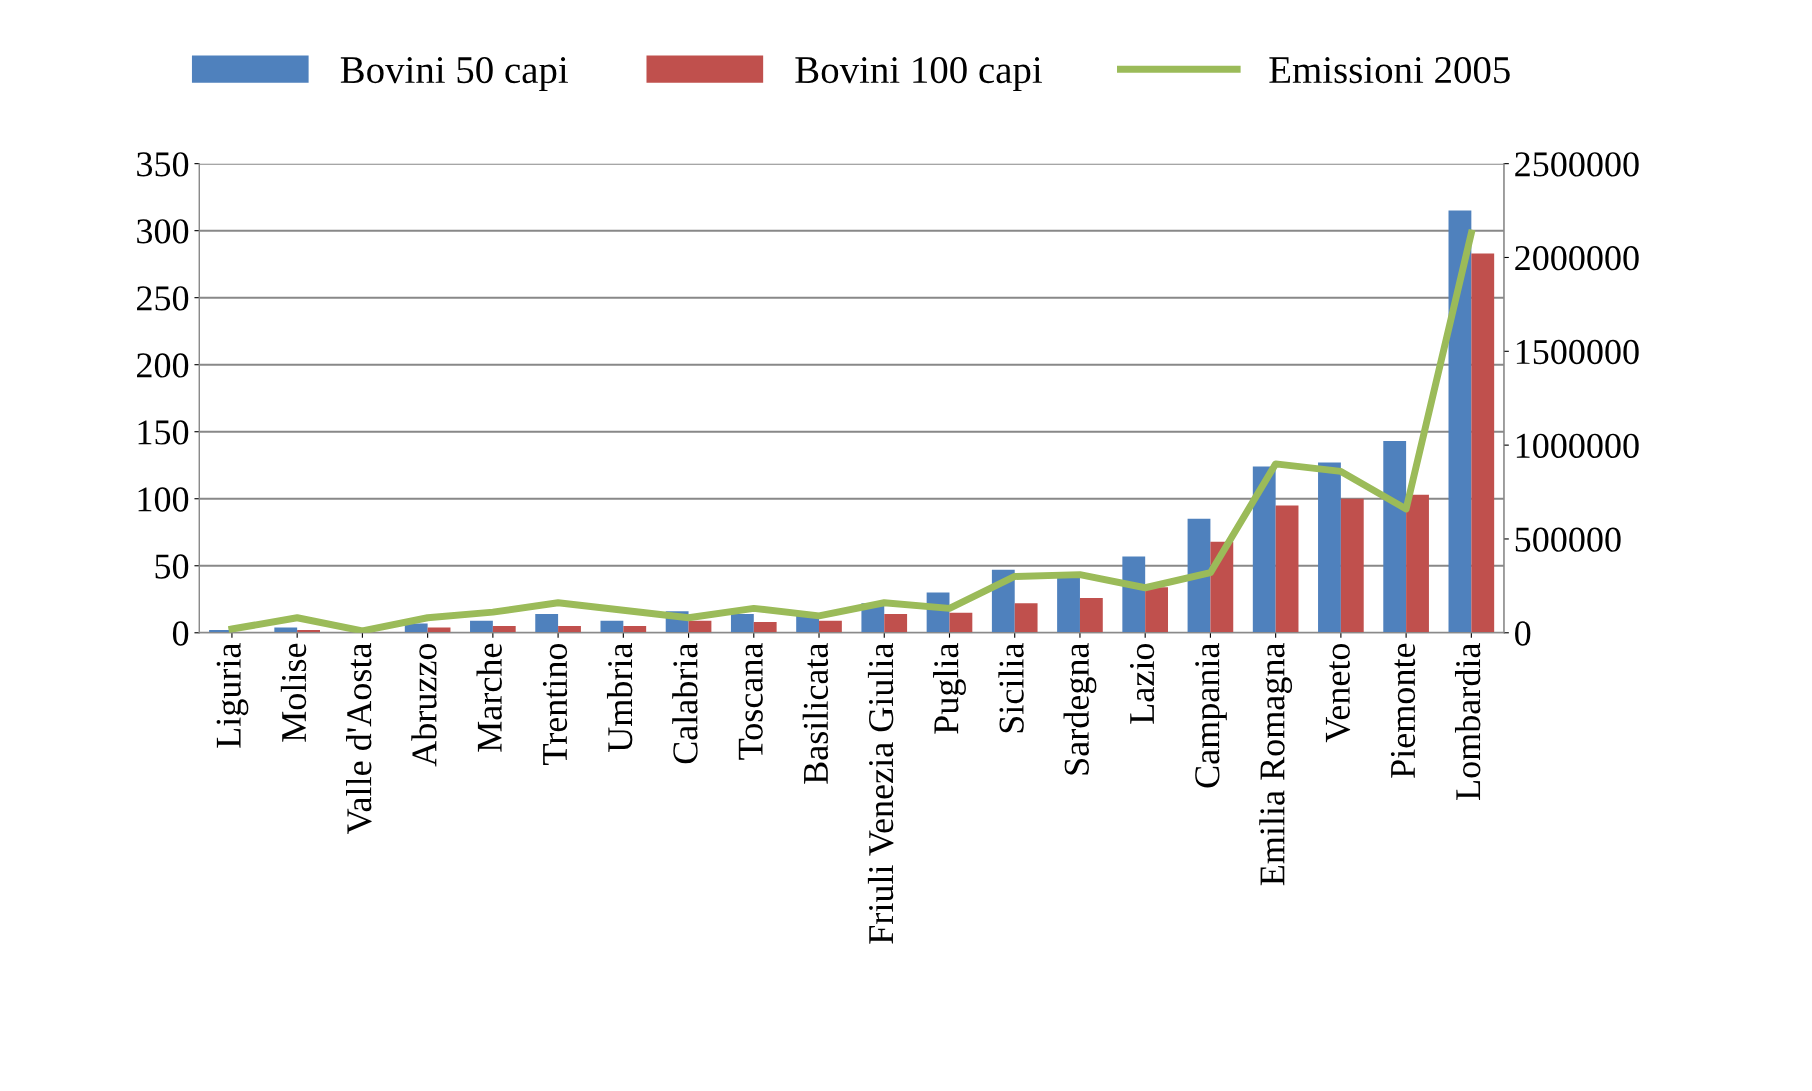 The width and height of the screenshot is (1812, 1091). What do you see at coordinates (1523, 633) in the screenshot?
I see `y2-tick-label: 0` at bounding box center [1523, 633].